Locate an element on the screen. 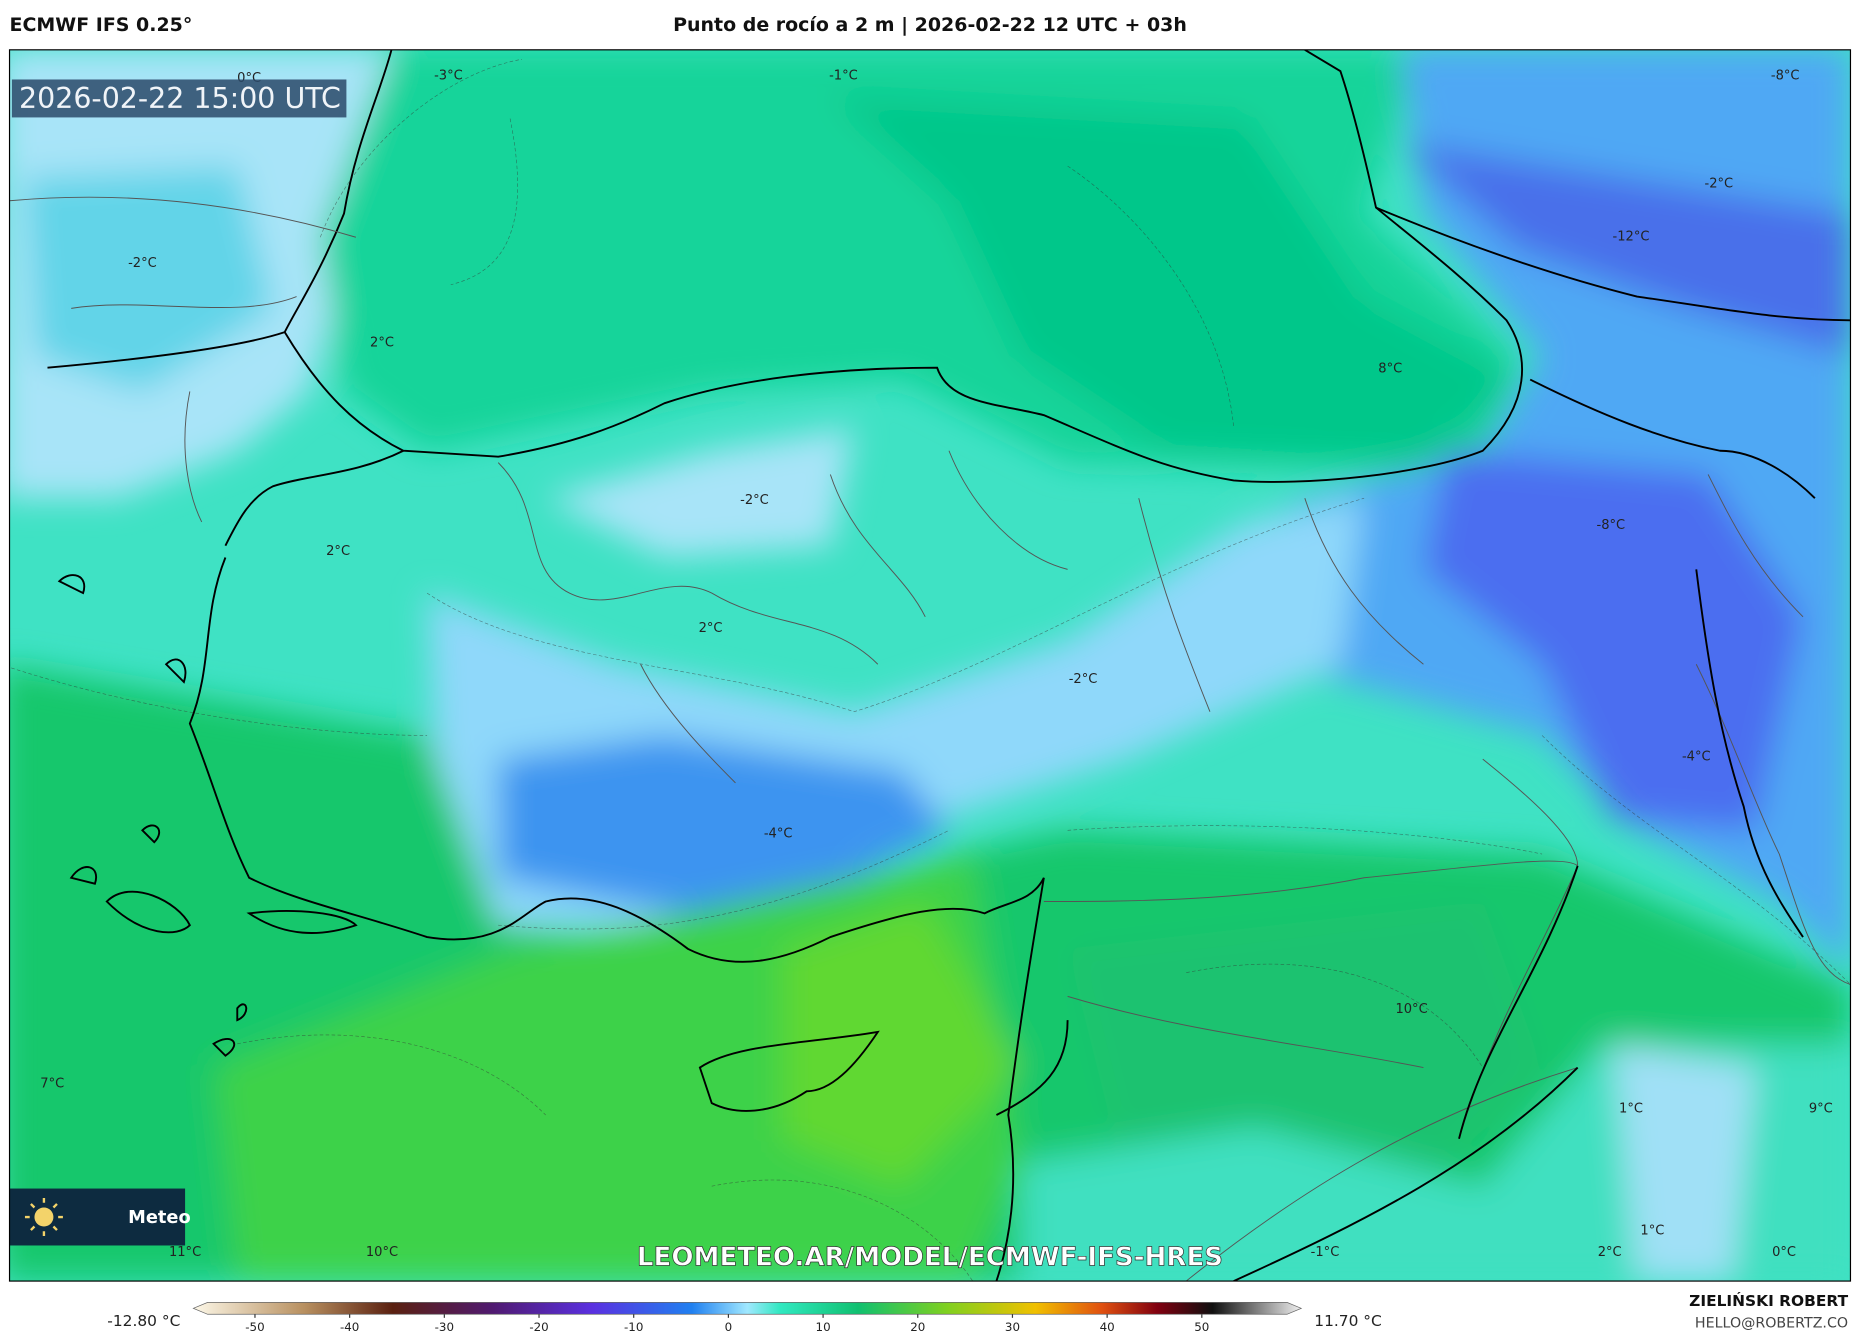 This screenshot has width=1860, height=1338. colorbar-tick-label: 0 is located at coordinates (729, 1327).